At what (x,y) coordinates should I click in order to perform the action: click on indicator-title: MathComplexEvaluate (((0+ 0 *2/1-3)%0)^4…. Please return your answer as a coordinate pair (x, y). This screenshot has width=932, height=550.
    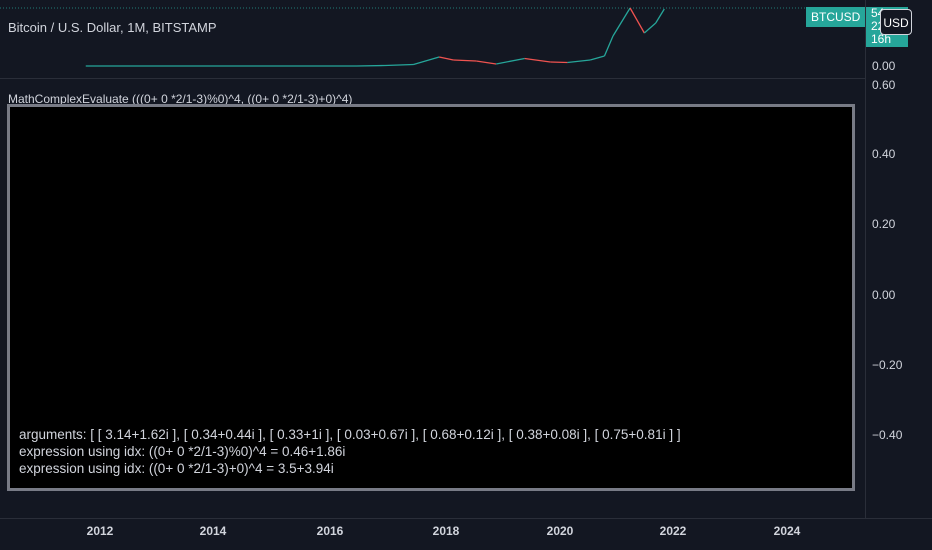
    Looking at the image, I should click on (180, 99).